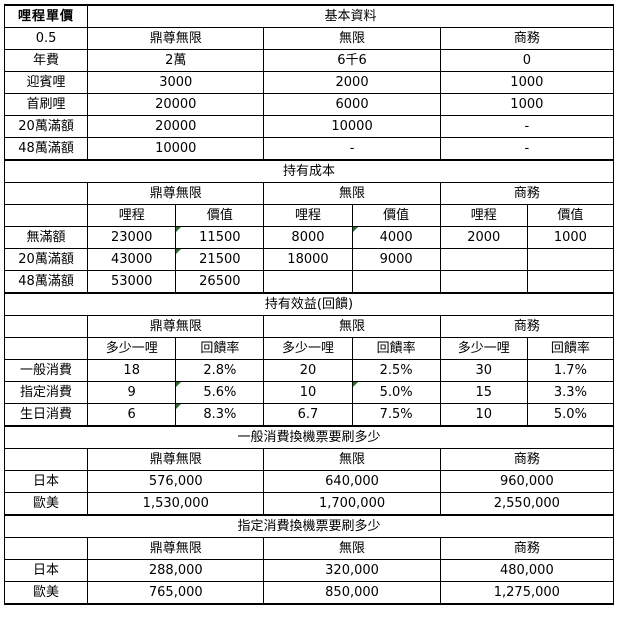 The image size is (618, 644). Describe the element at coordinates (176, 60) in the screenshot. I see `cell-annual-fee-0: 2萬` at that location.